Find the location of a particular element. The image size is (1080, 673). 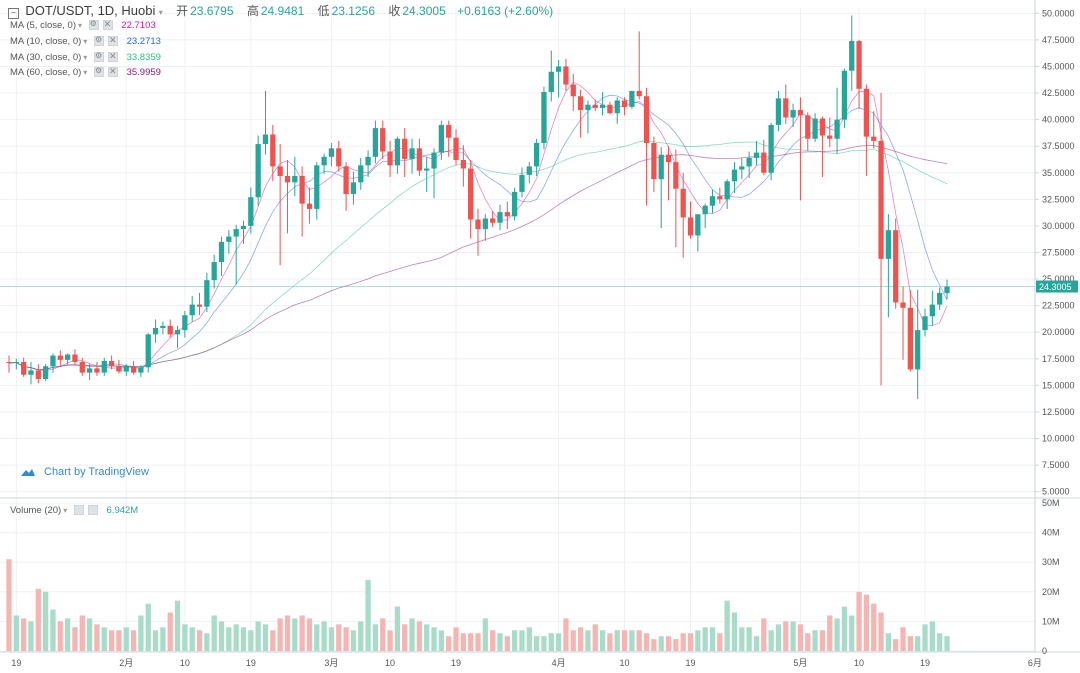

ma-indicator-10: MA (10, close, 0)▾ 23.2713 is located at coordinates (85, 41).